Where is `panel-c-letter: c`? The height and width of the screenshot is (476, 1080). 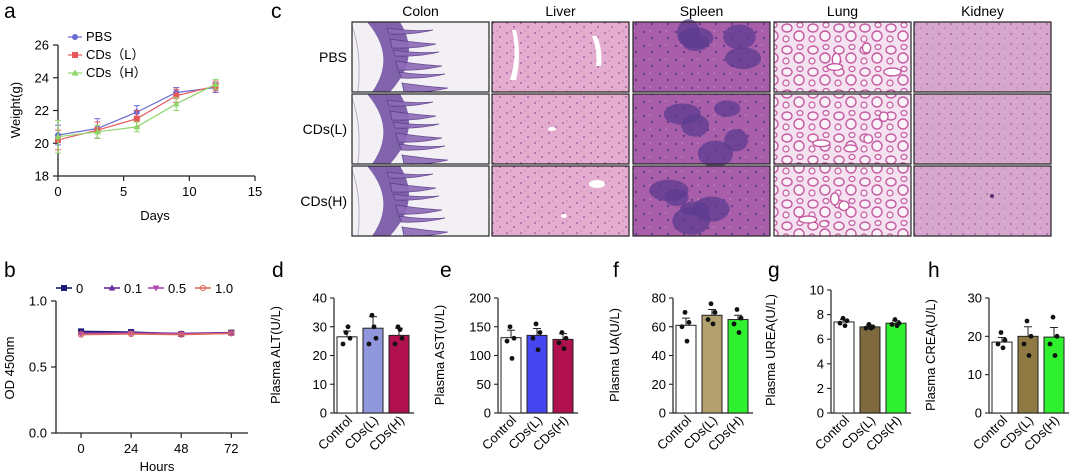 panel-c-letter: c is located at coordinates (276, 11).